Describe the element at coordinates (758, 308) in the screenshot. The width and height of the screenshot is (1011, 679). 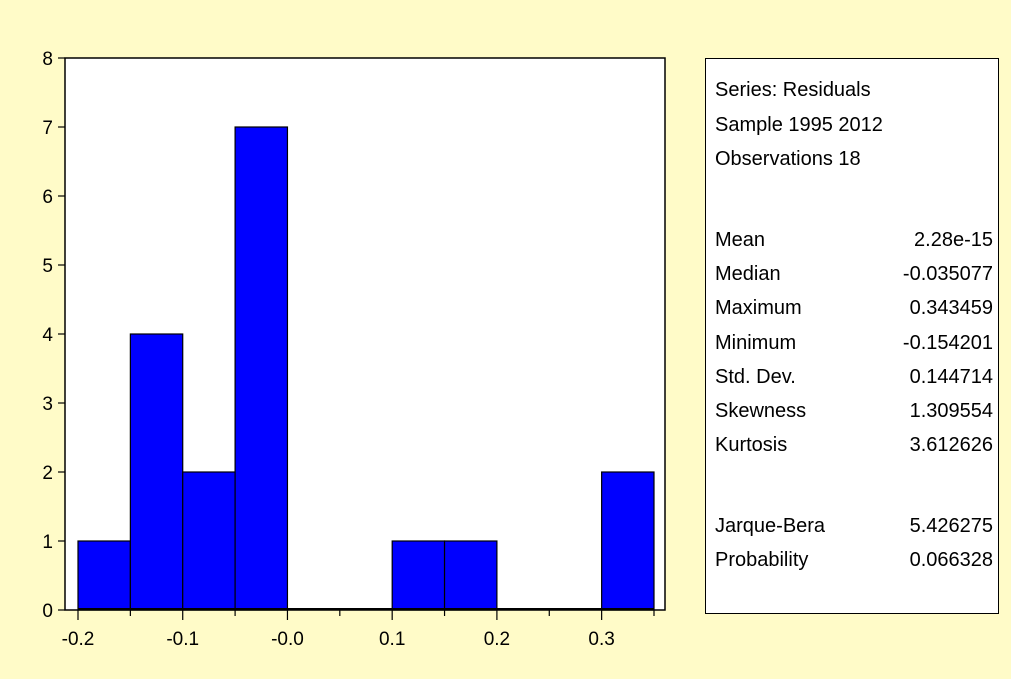
I see `stat-label: Maximum` at that location.